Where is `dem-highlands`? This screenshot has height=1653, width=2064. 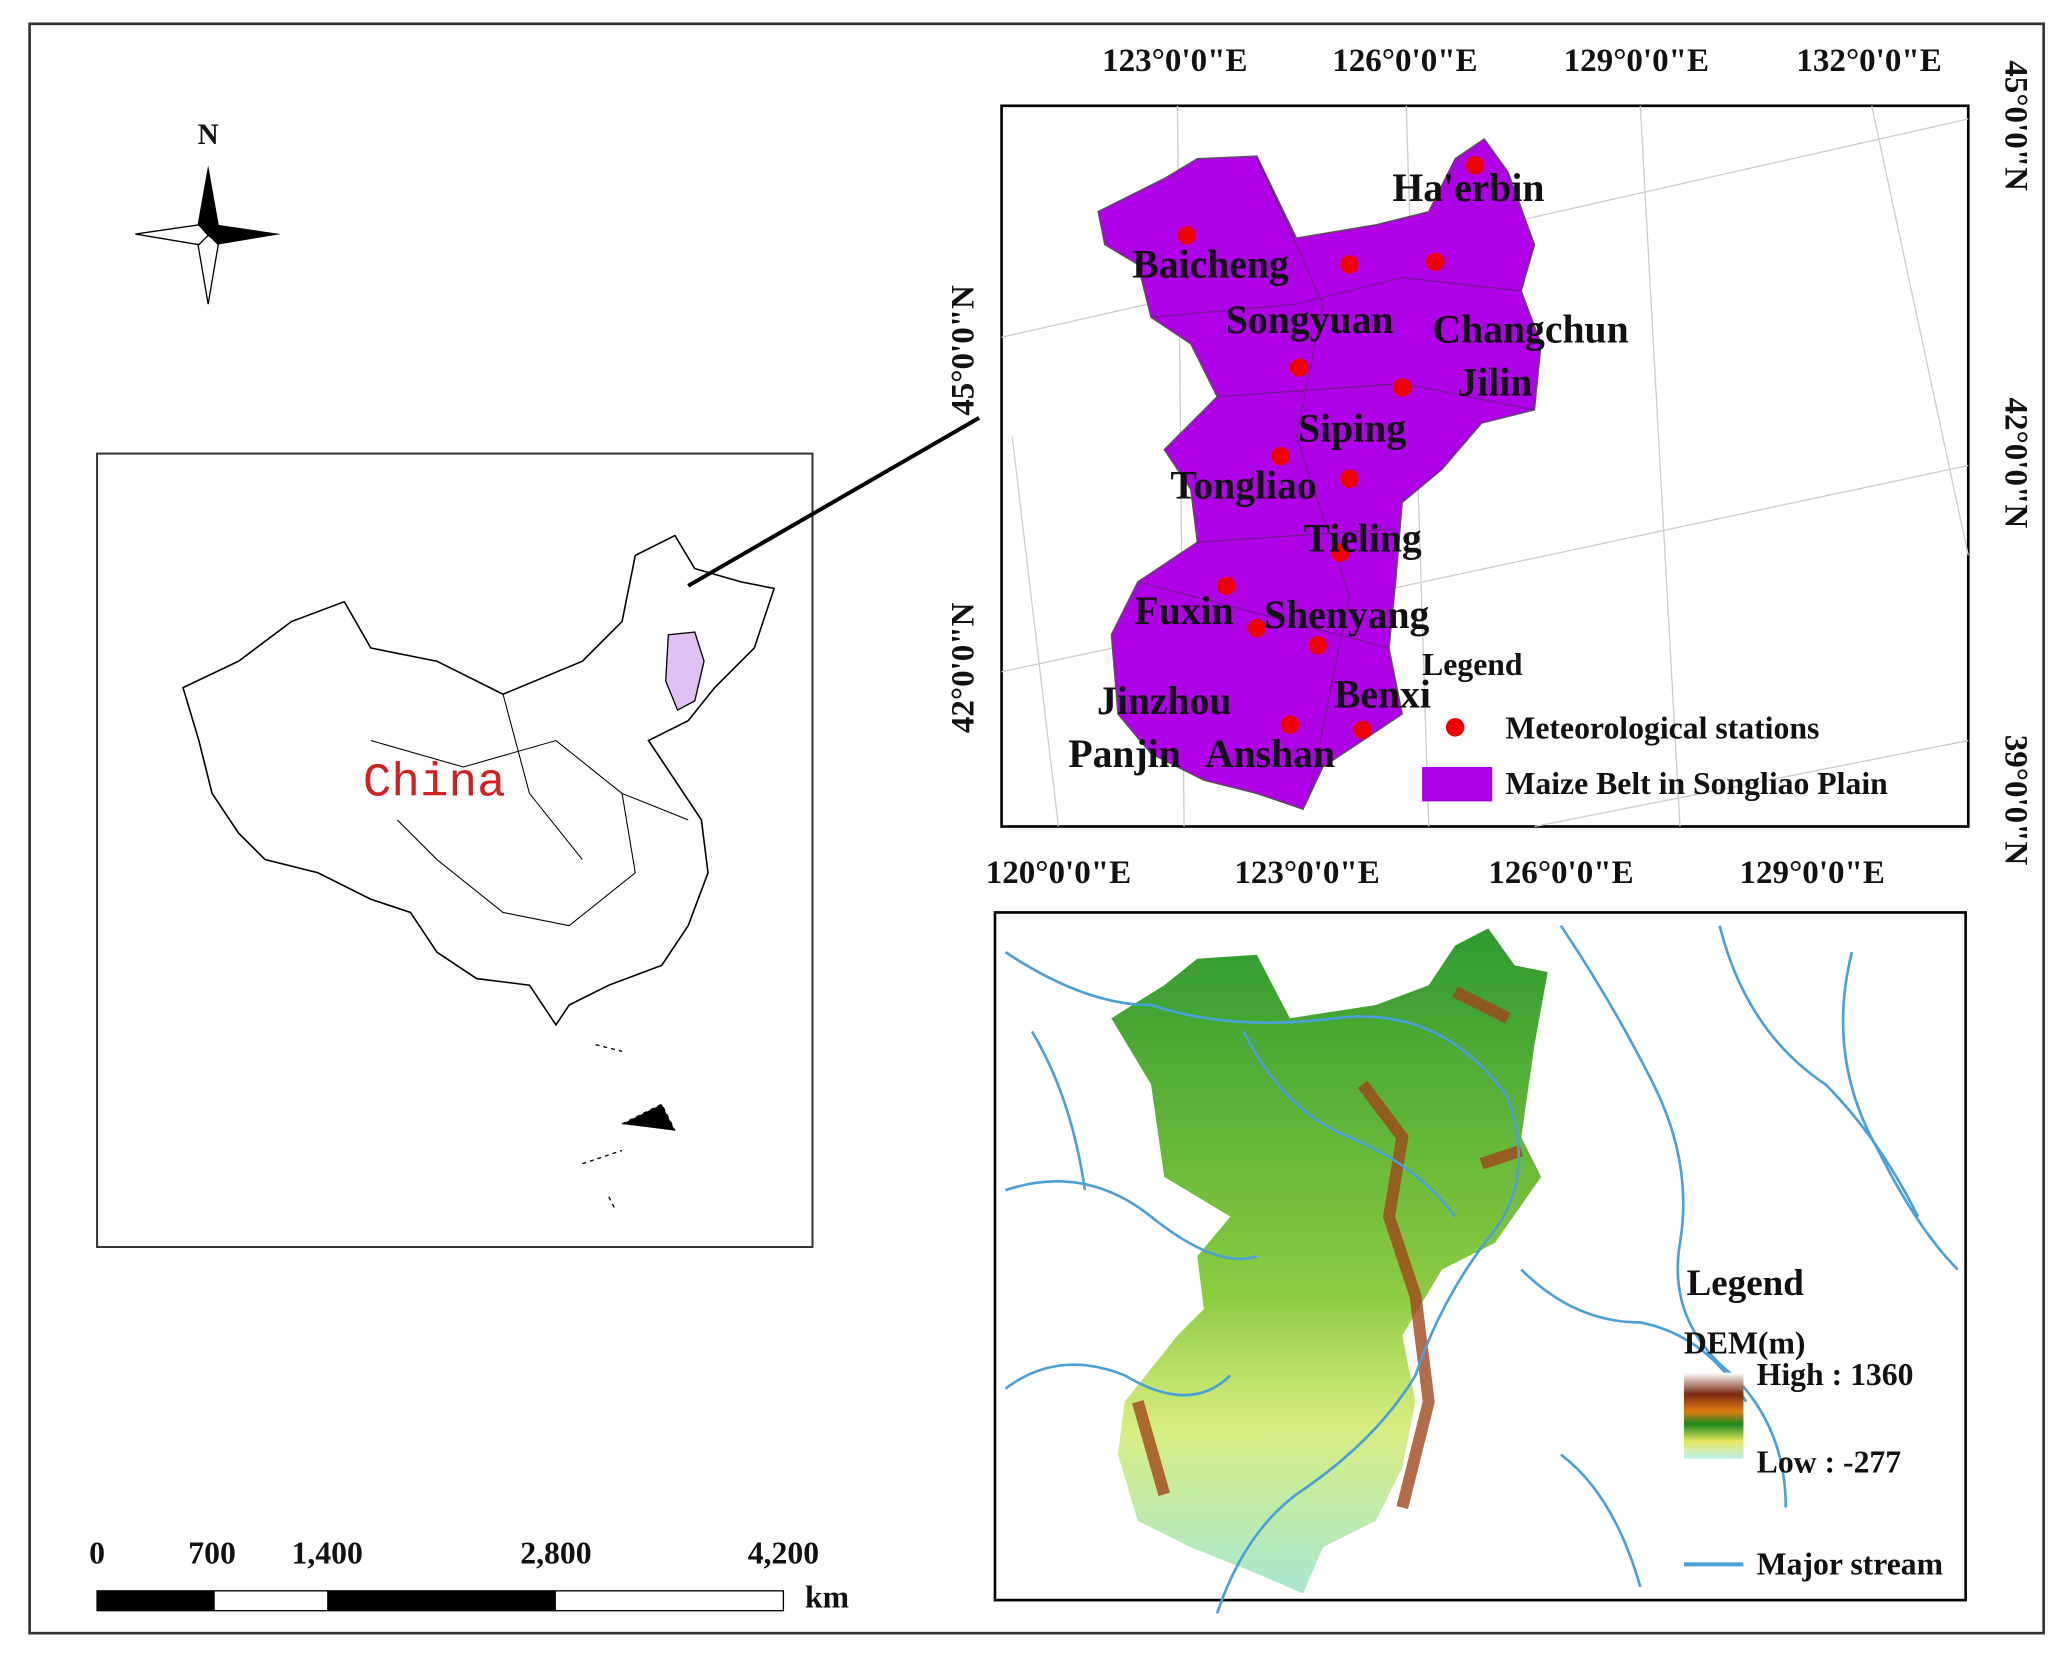
dem-highlands is located at coordinates (1328, 1247).